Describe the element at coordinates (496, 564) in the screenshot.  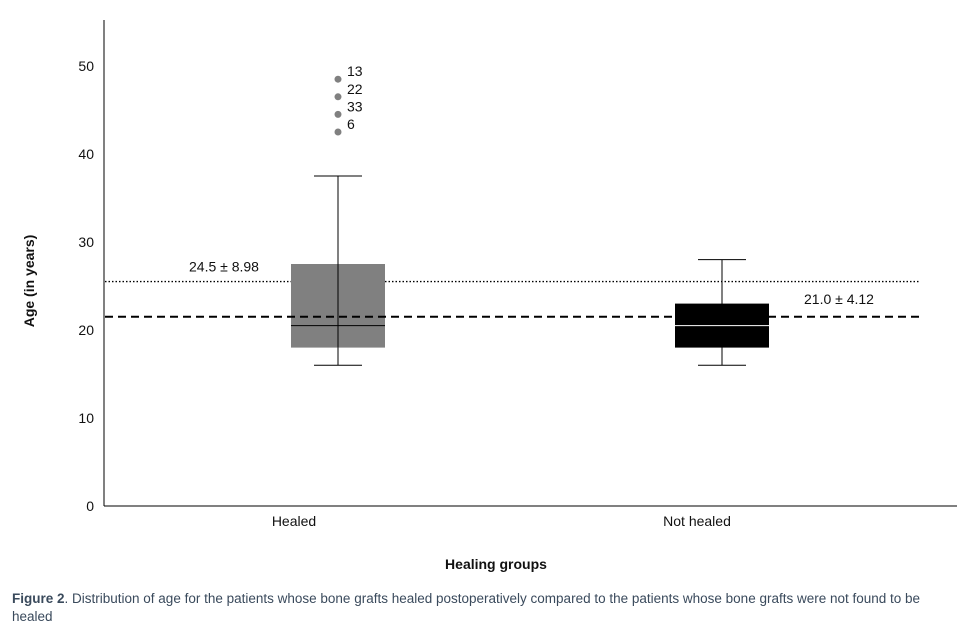
I see `x-axis-title: Healing groups` at that location.